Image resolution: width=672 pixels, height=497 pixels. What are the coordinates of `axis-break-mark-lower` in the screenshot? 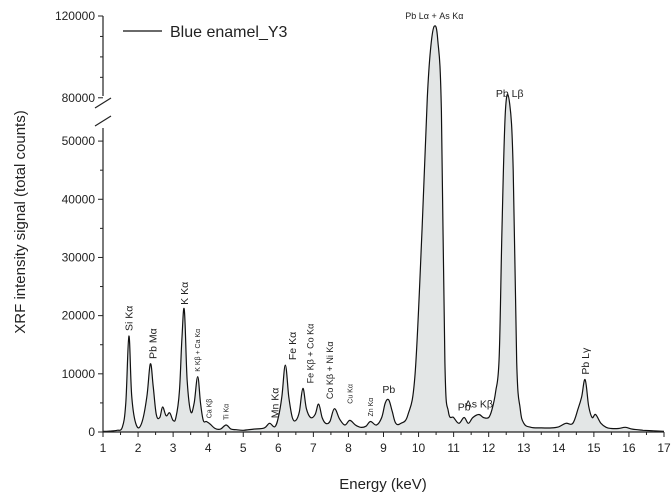 It's located at (103, 121).